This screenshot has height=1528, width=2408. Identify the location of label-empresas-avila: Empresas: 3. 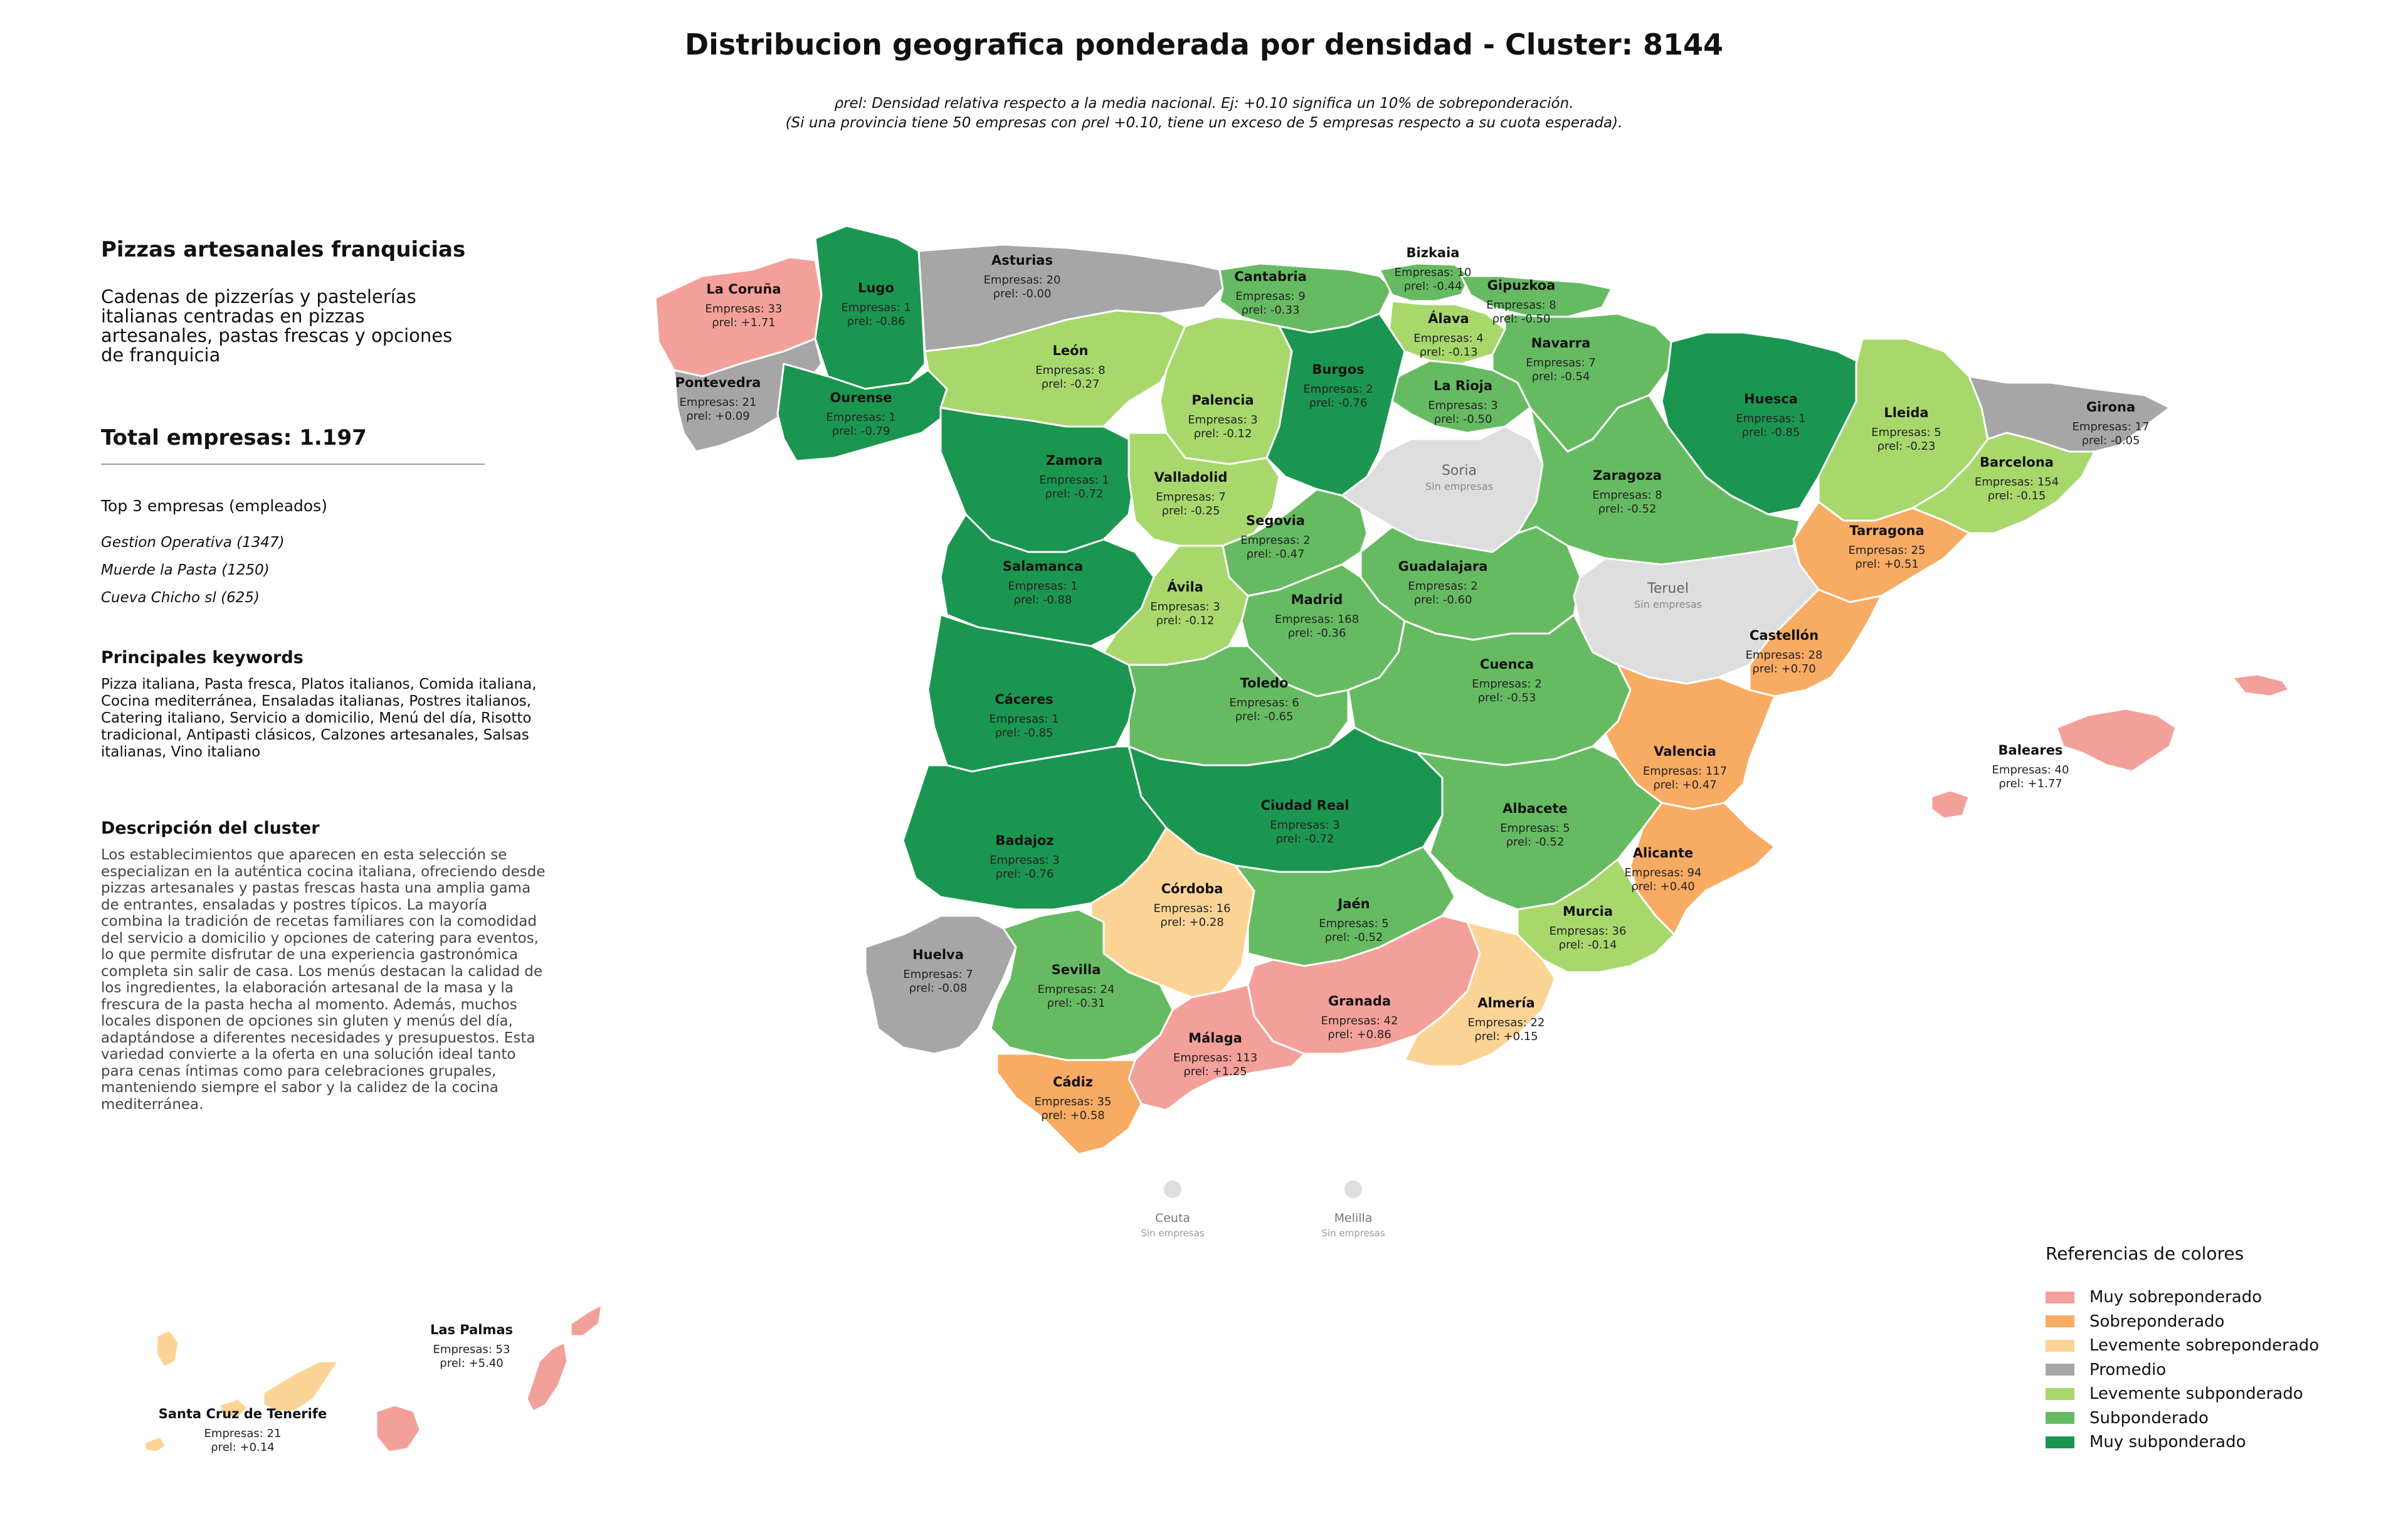
(1185, 606).